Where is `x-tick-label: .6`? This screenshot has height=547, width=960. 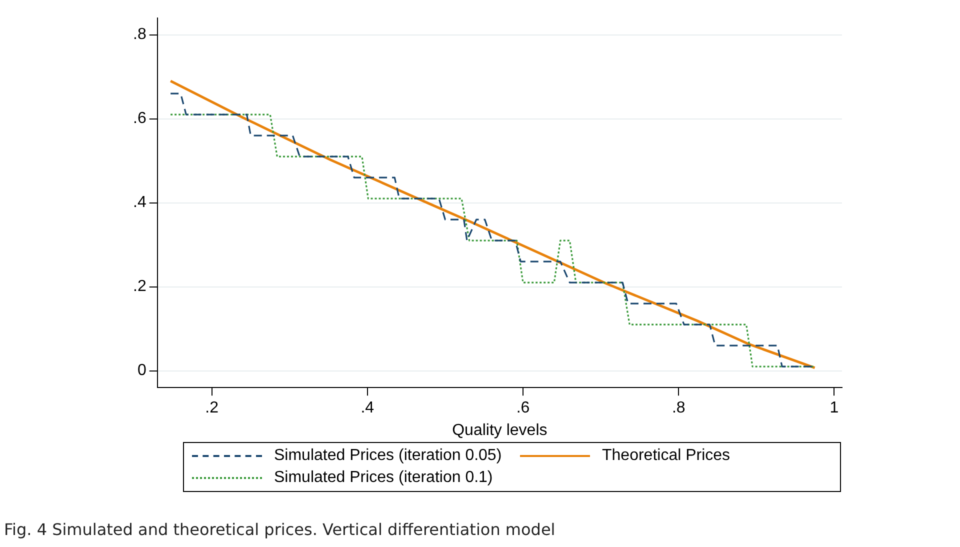 x-tick-label: .6 is located at coordinates (523, 408).